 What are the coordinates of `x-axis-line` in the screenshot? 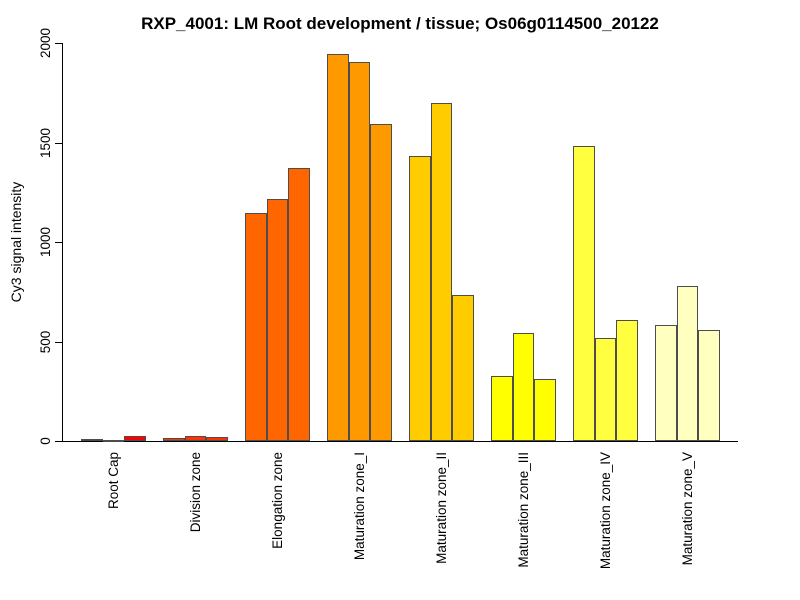 It's located at (400, 441).